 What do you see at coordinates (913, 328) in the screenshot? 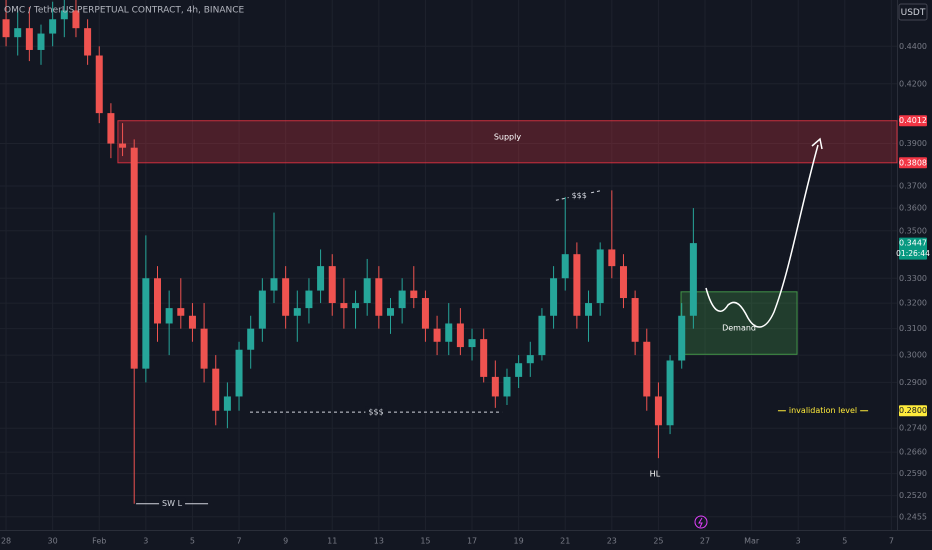
I see `y-tick-label: 0.3100` at bounding box center [913, 328].